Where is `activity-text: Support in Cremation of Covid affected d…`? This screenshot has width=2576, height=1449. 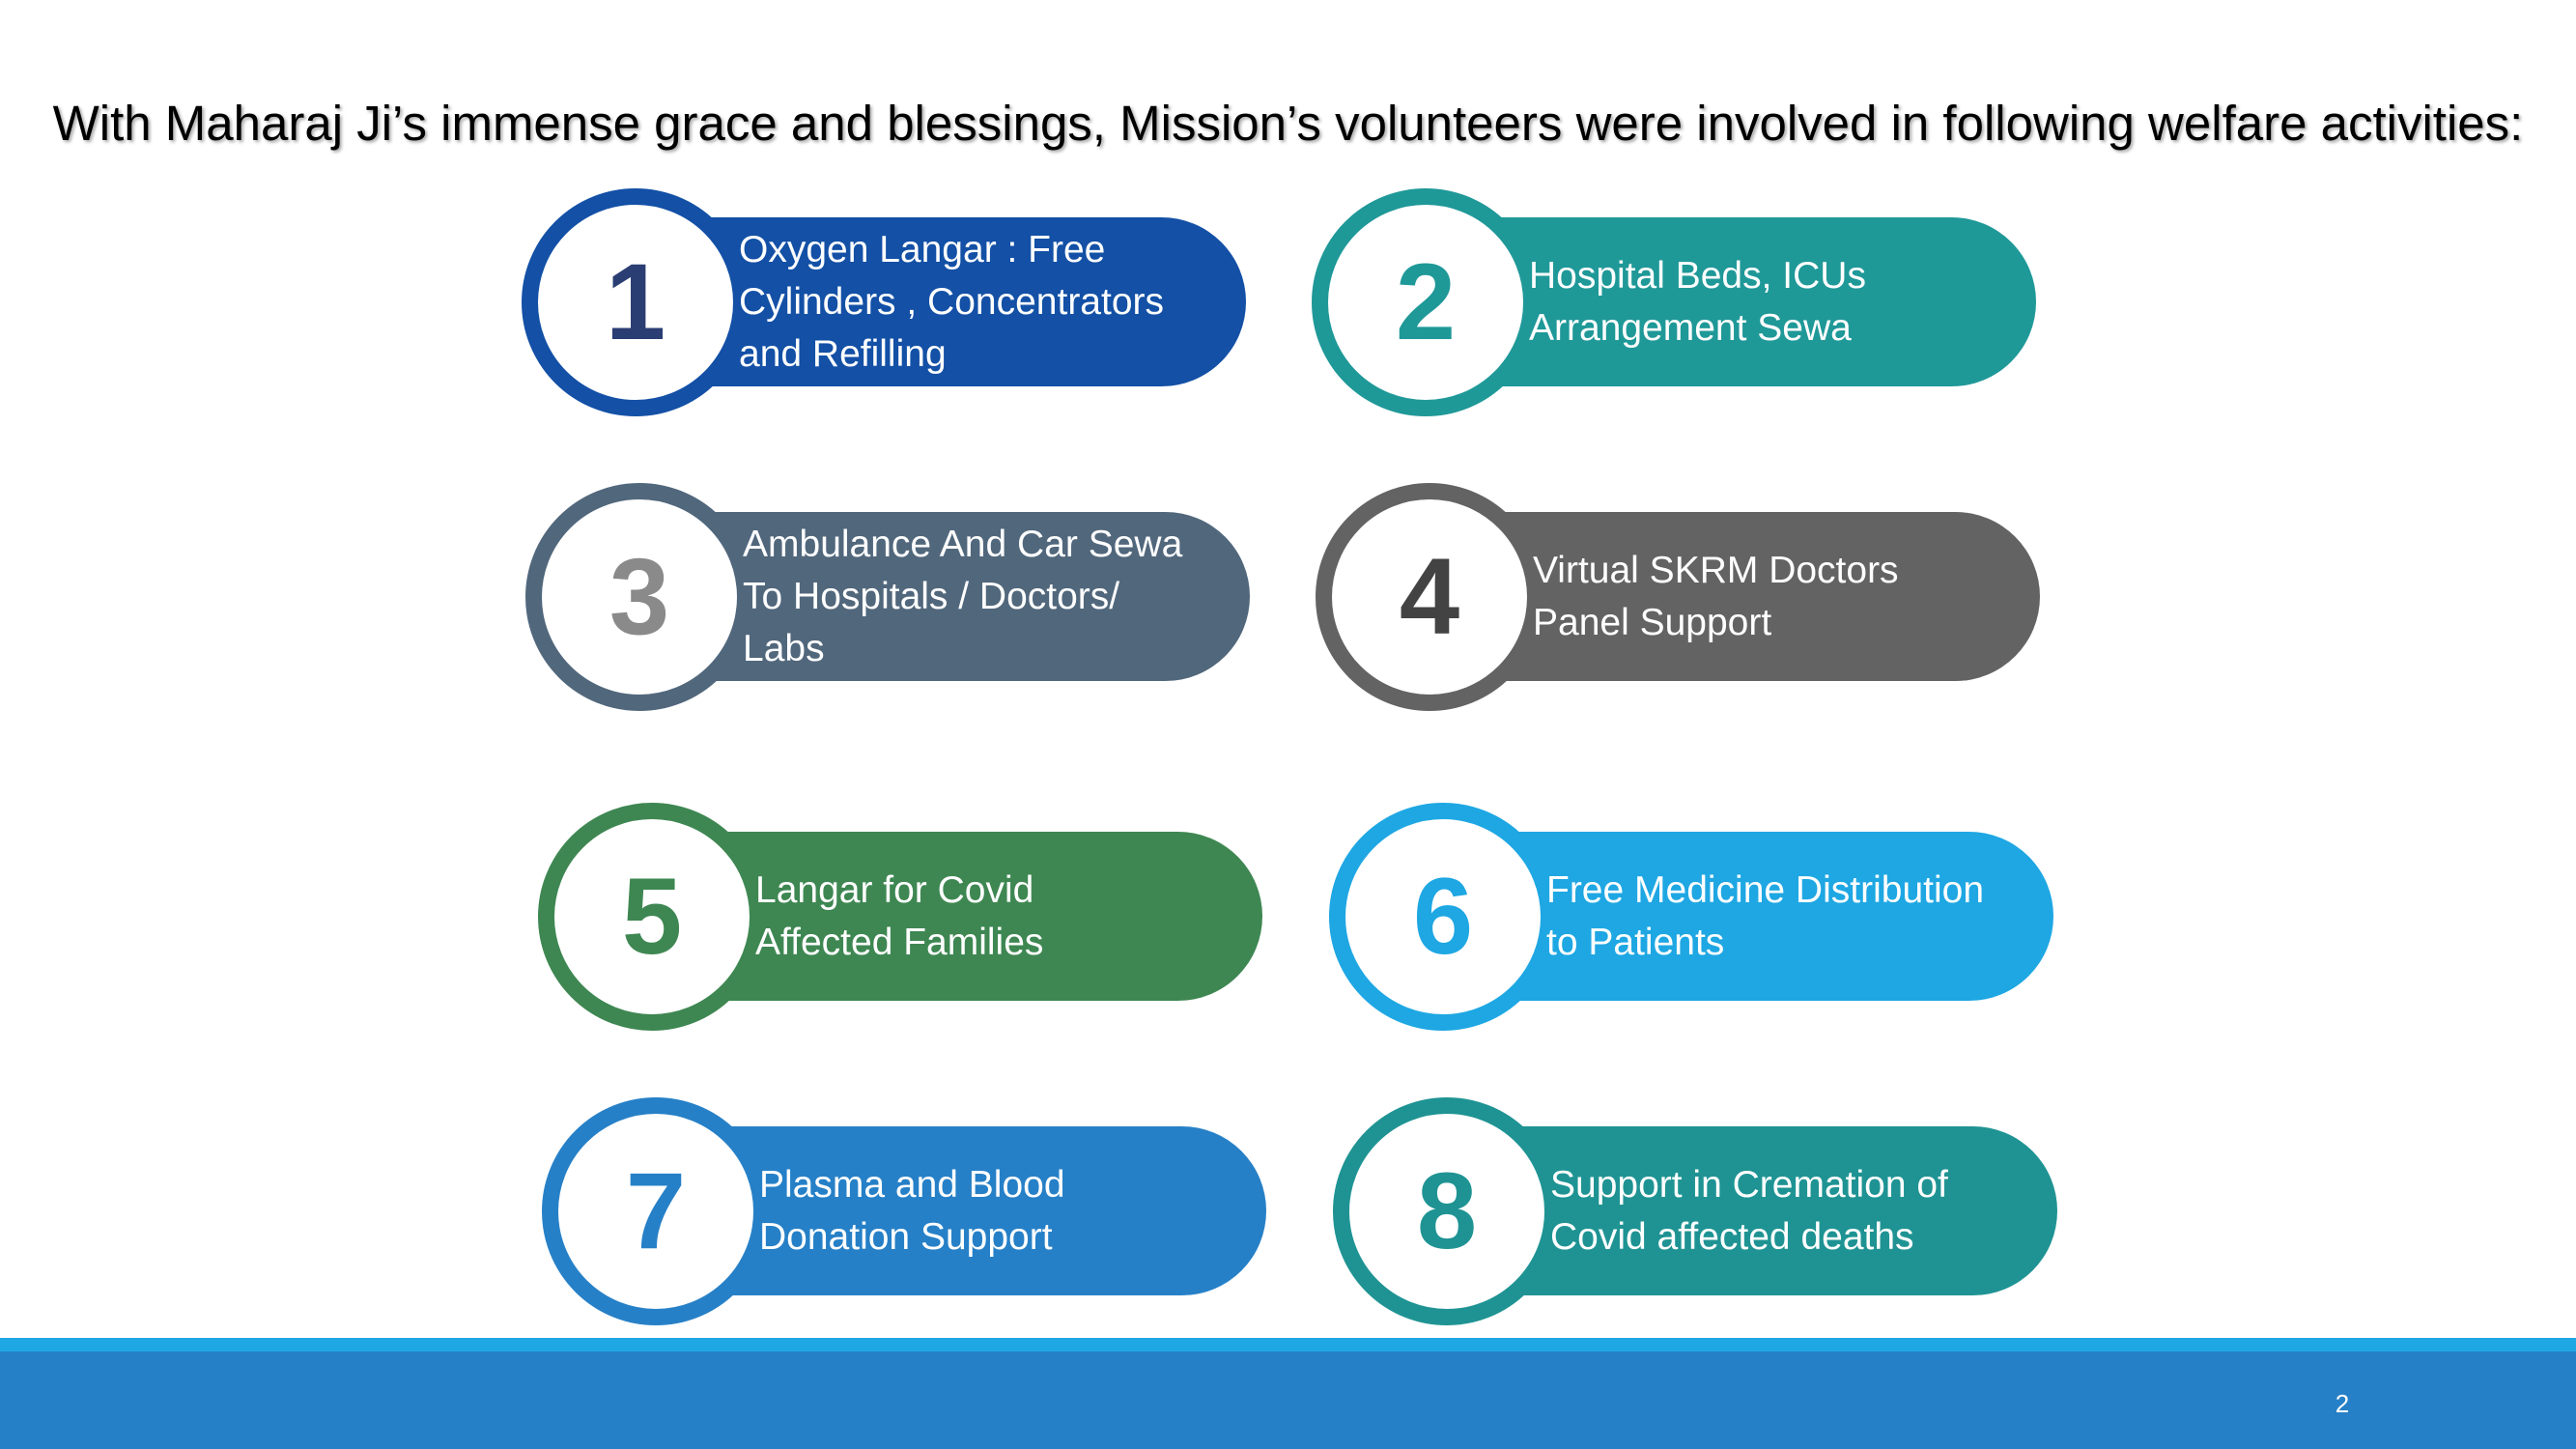
activity-text: Support in Cremation of Covid affected d… is located at coordinates (1749, 1210).